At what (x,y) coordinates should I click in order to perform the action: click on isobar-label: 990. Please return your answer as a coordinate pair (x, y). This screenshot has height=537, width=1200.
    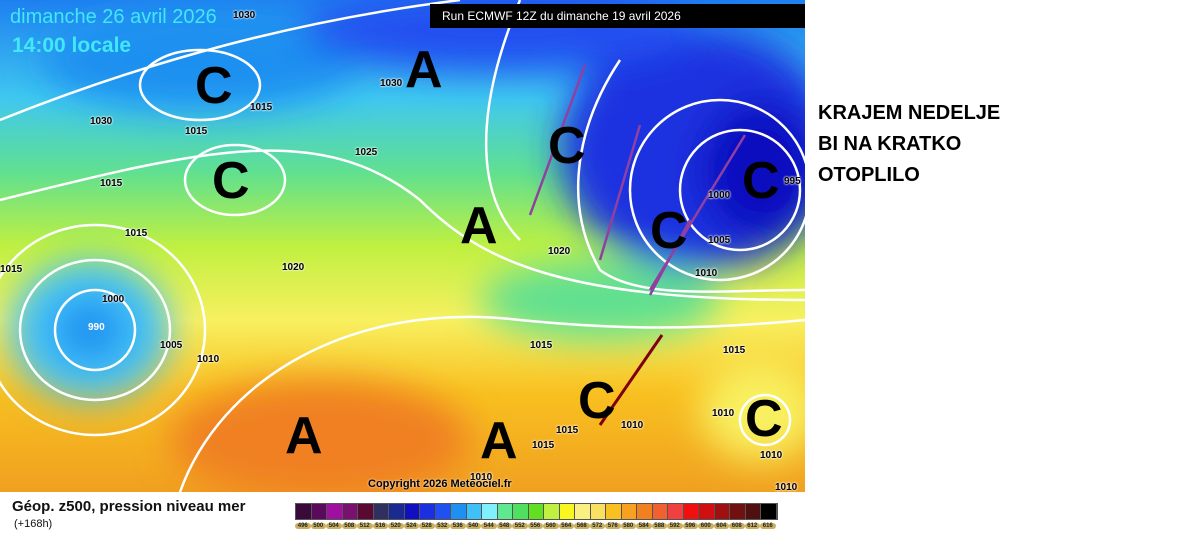
    Looking at the image, I should click on (96, 327).